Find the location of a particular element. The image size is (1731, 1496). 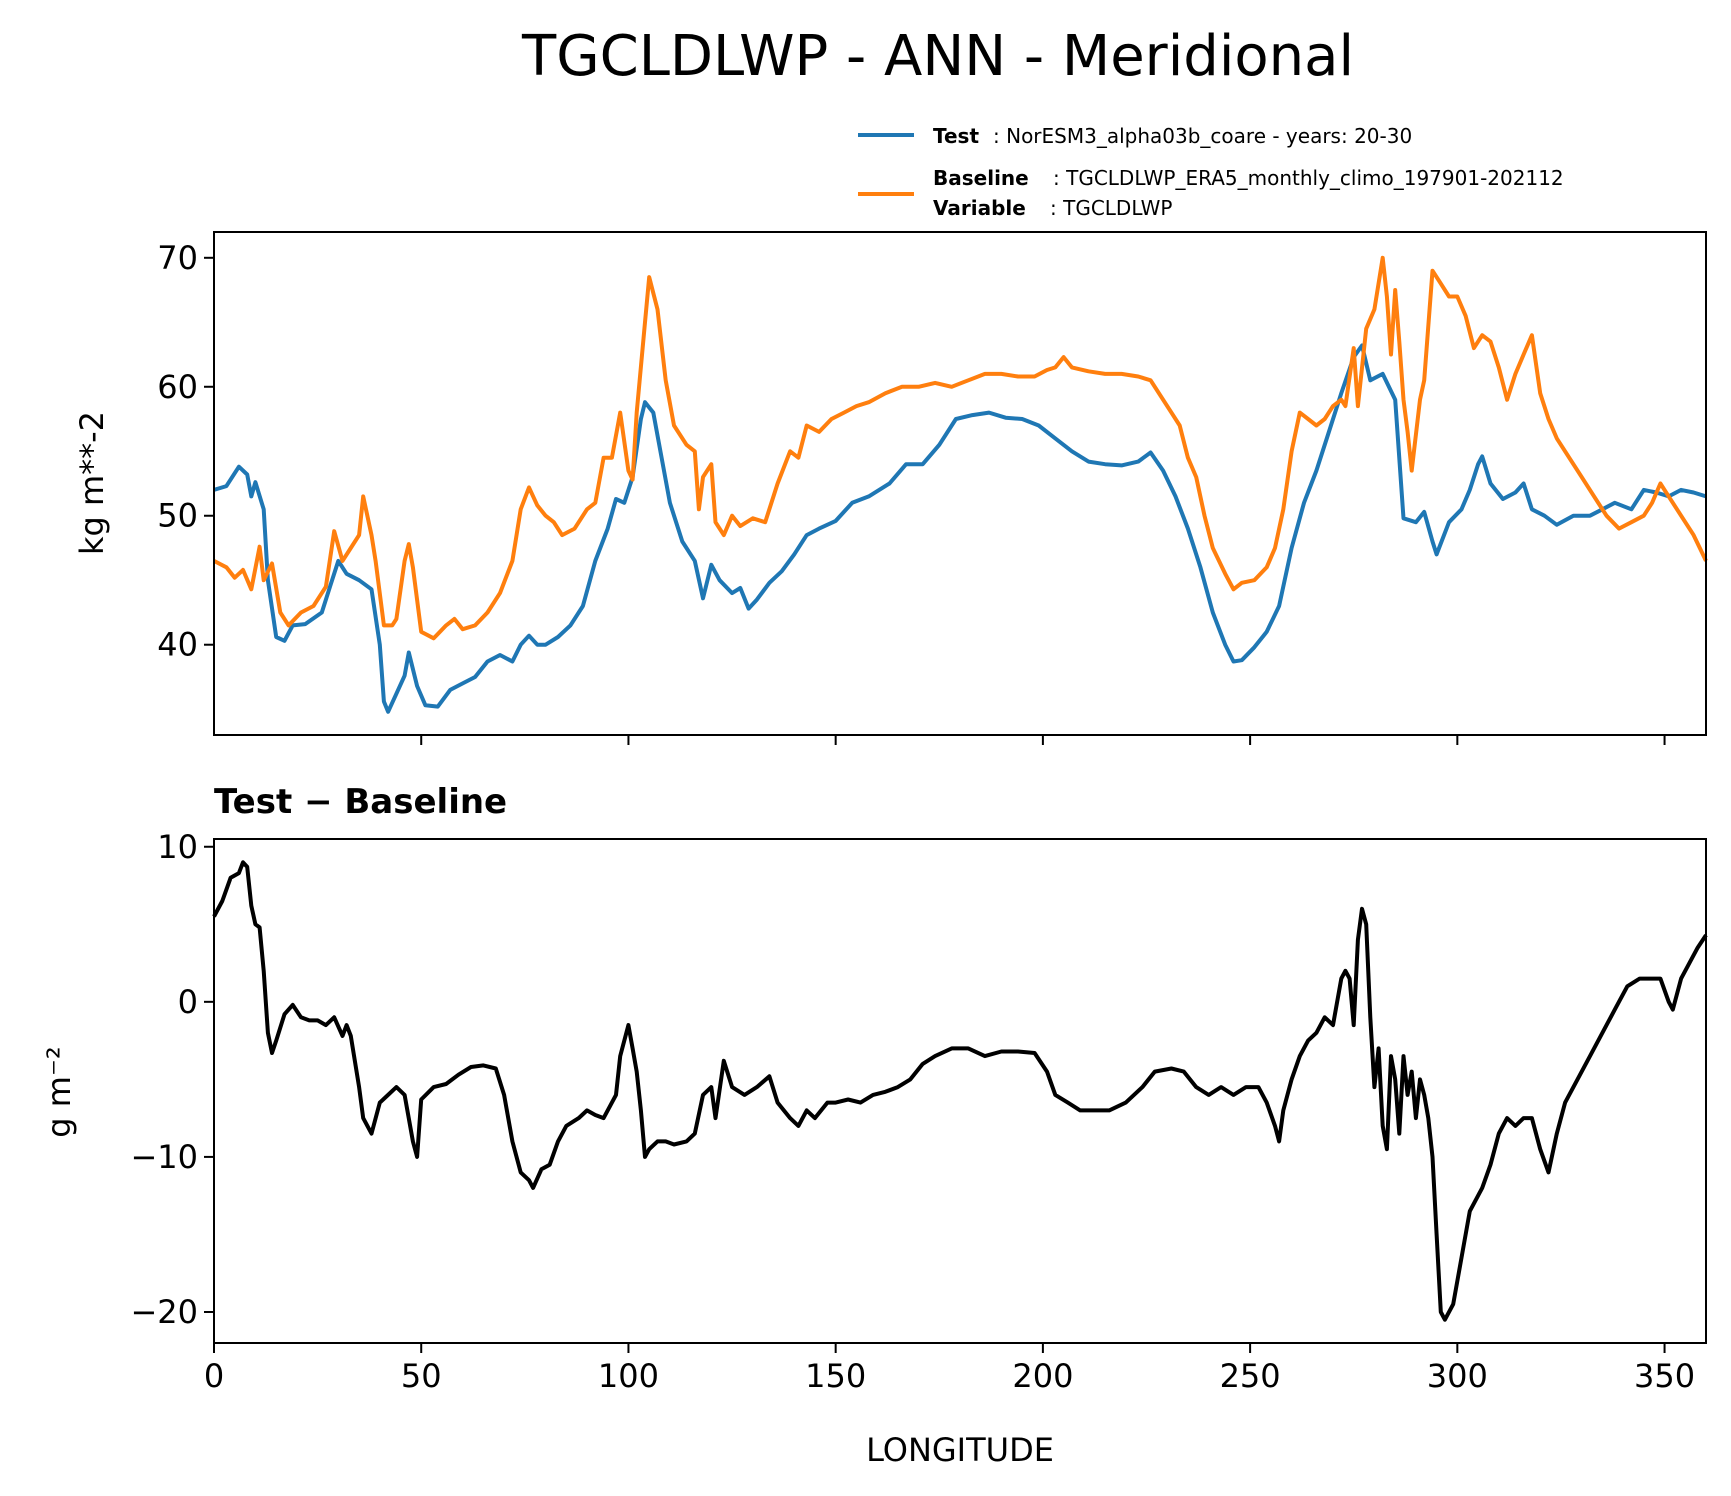

bottom-x-tick-label: 150 is located at coordinates (835, 1376).